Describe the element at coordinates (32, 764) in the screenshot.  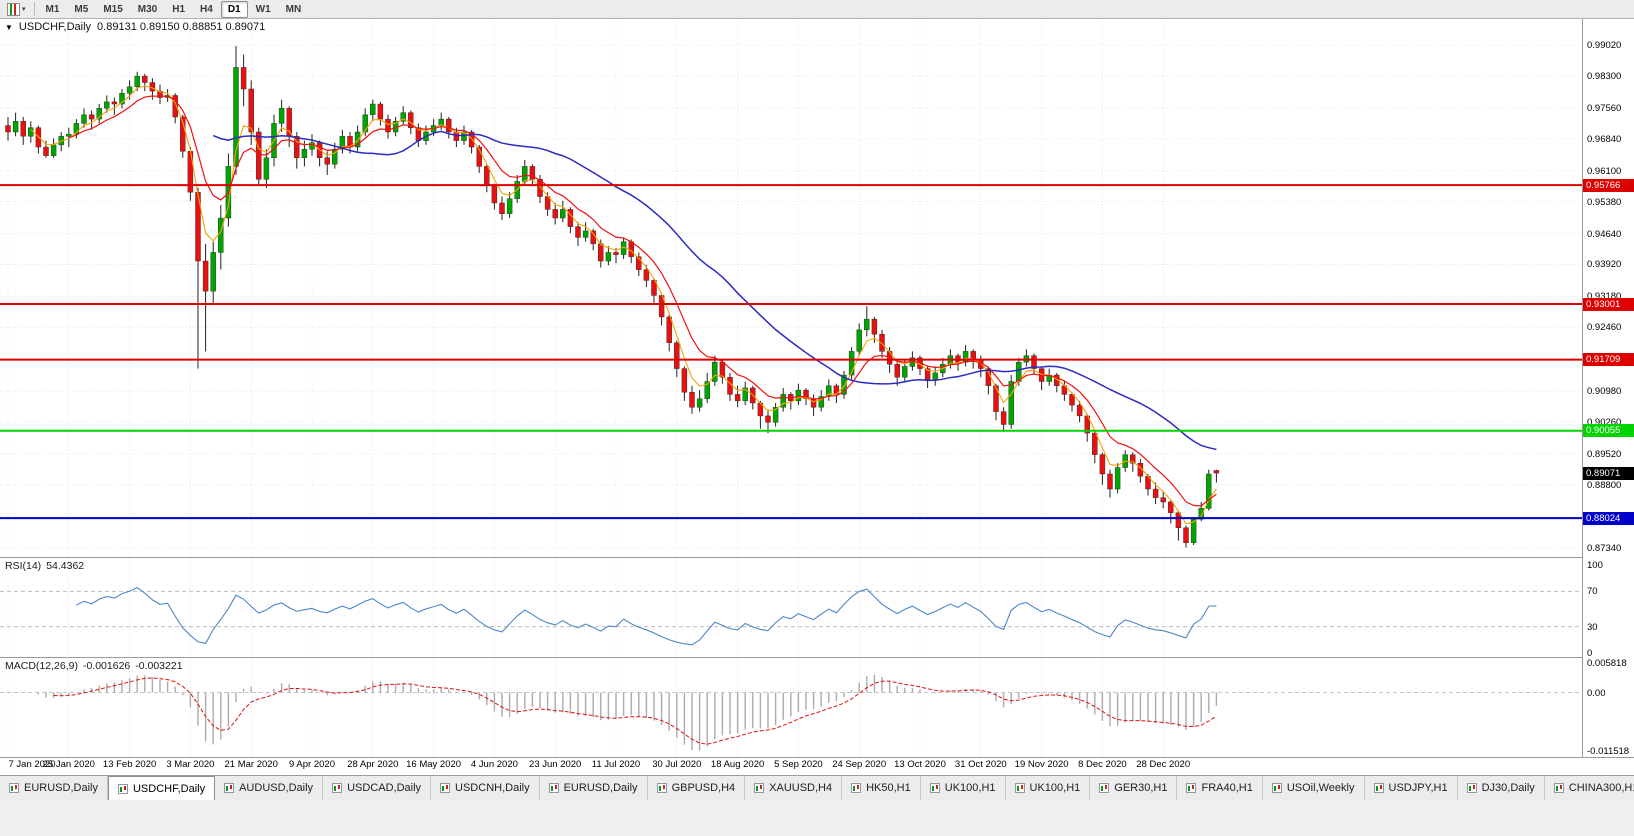
I see `date-axis-label: 7 Jan 2020` at that location.